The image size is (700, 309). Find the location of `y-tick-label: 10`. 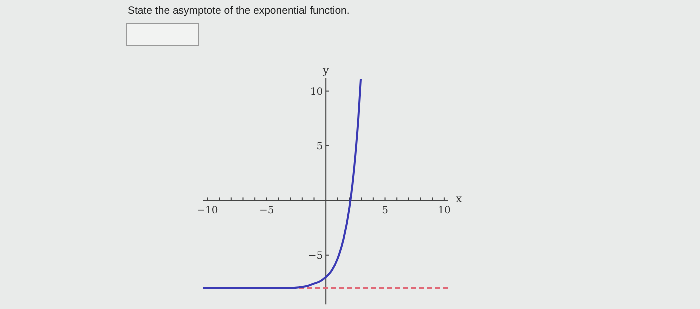

y-tick-label: 10 is located at coordinates (317, 92).